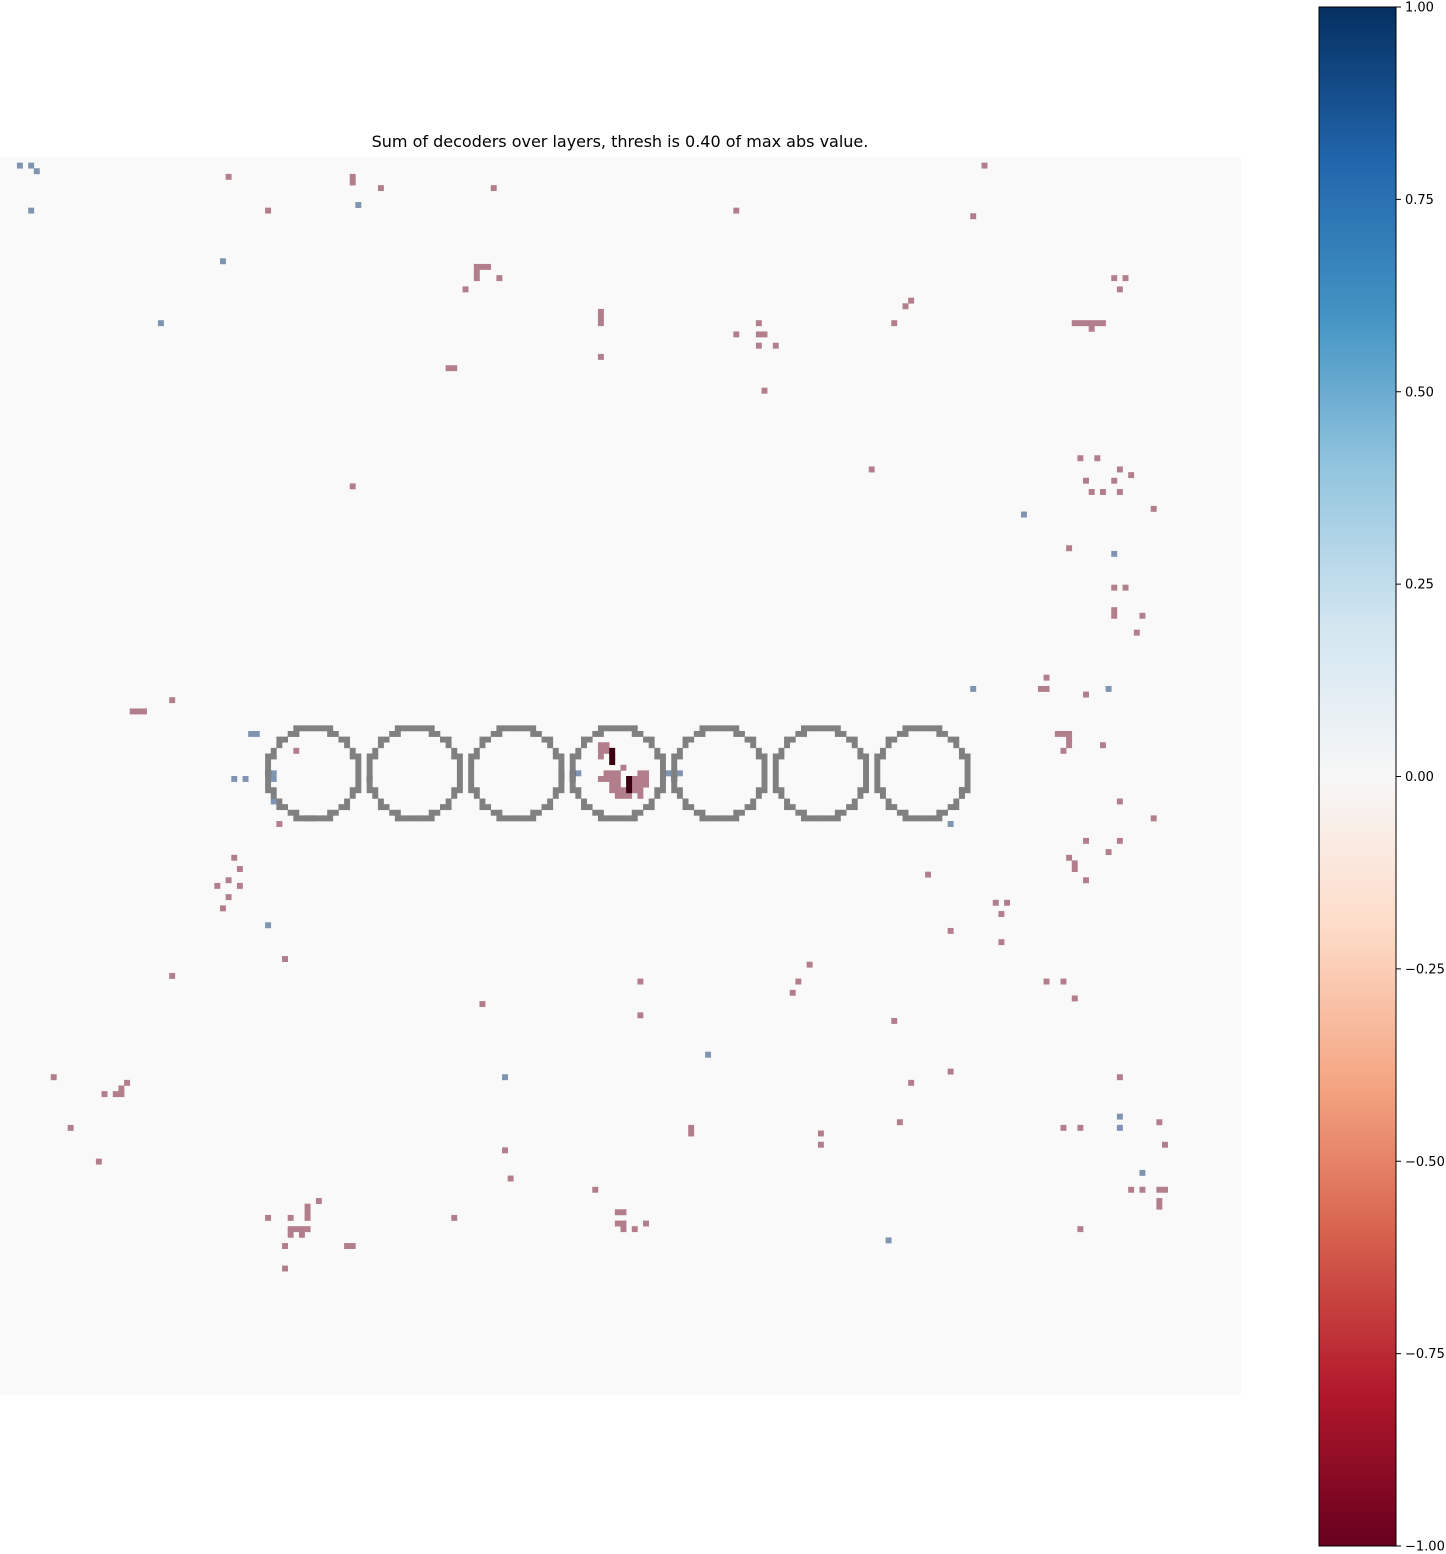 The image size is (1446, 1554). Describe the element at coordinates (1425, 1354) in the screenshot. I see `colorbar-tick-label-7: −0.75` at that location.